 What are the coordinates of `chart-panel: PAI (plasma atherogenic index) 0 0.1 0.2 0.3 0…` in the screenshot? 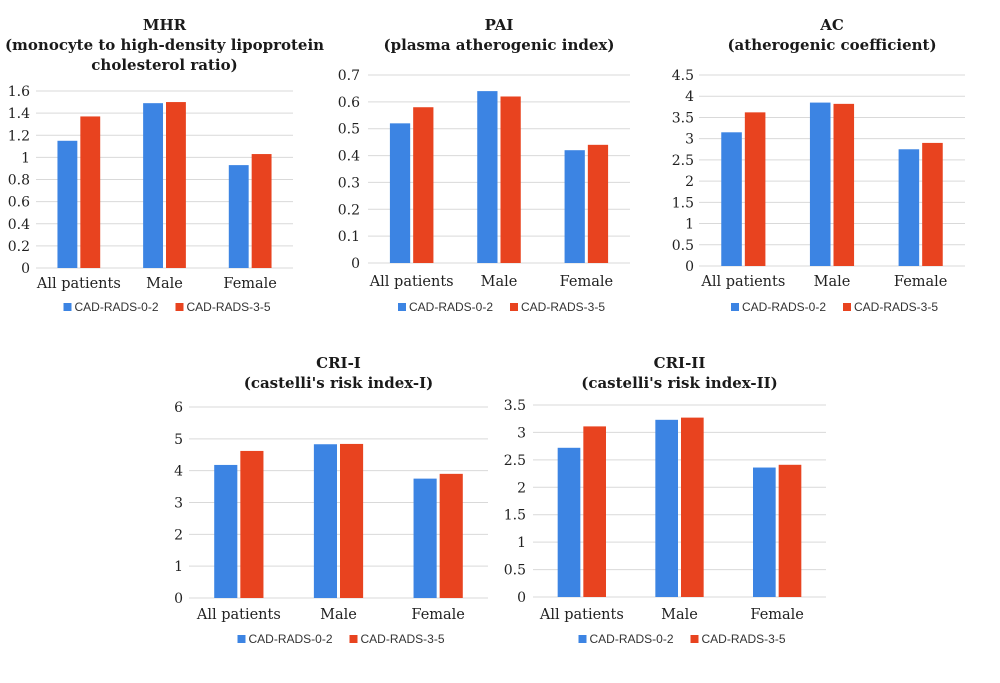 It's located at (484, 165).